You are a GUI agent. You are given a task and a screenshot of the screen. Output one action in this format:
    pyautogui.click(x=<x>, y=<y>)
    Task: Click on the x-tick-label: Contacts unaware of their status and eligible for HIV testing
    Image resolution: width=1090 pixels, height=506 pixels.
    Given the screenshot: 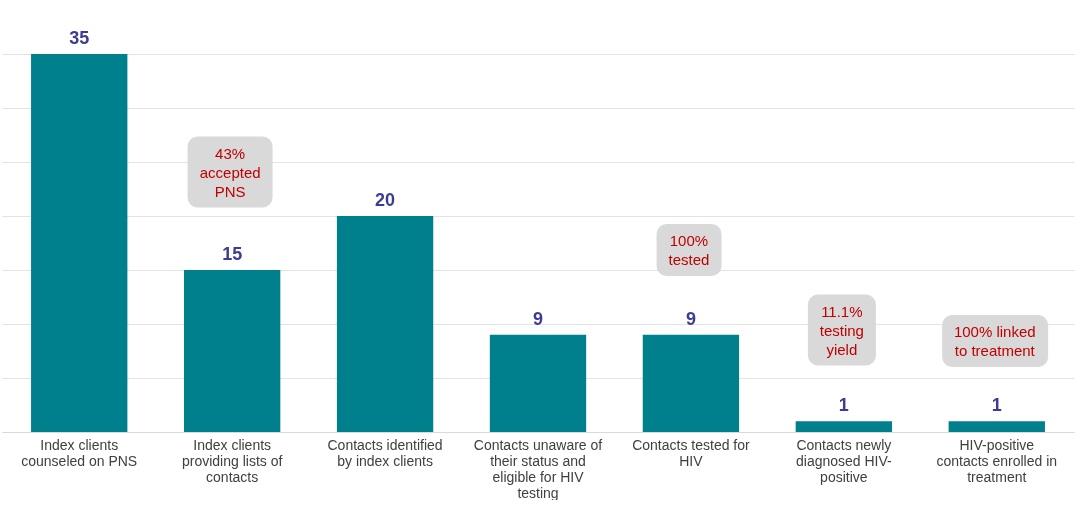 What is the action you would take?
    pyautogui.click(x=538, y=468)
    